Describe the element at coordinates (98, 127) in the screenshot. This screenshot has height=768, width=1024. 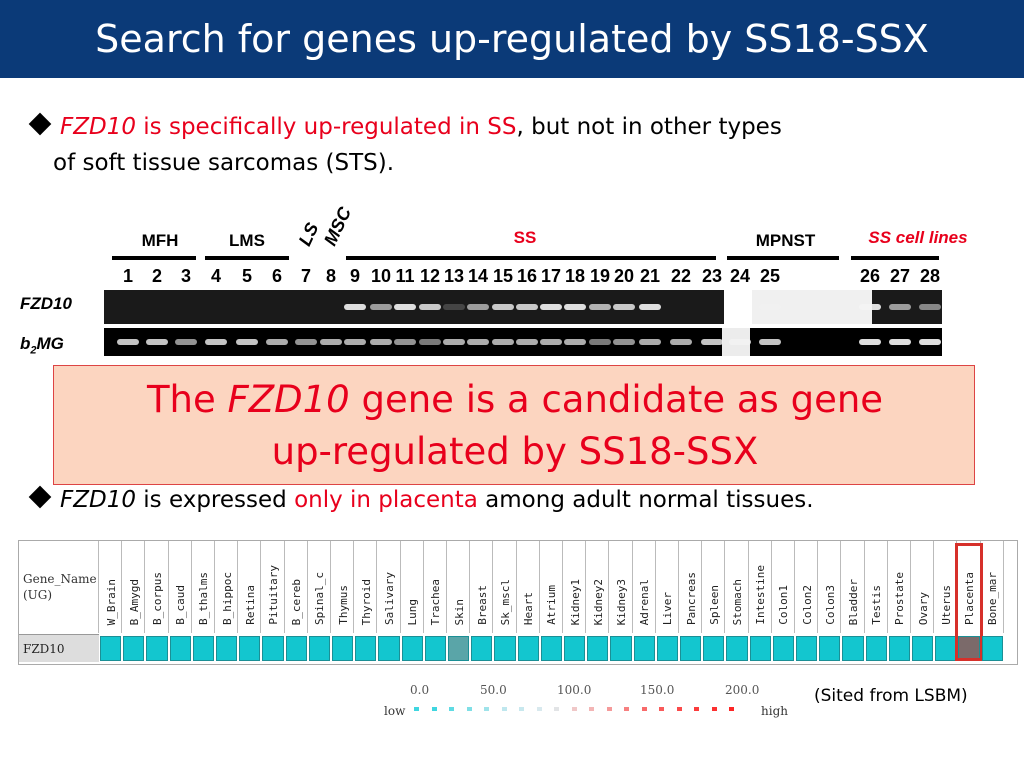
I see `bullet-1-gene: FZD10` at that location.